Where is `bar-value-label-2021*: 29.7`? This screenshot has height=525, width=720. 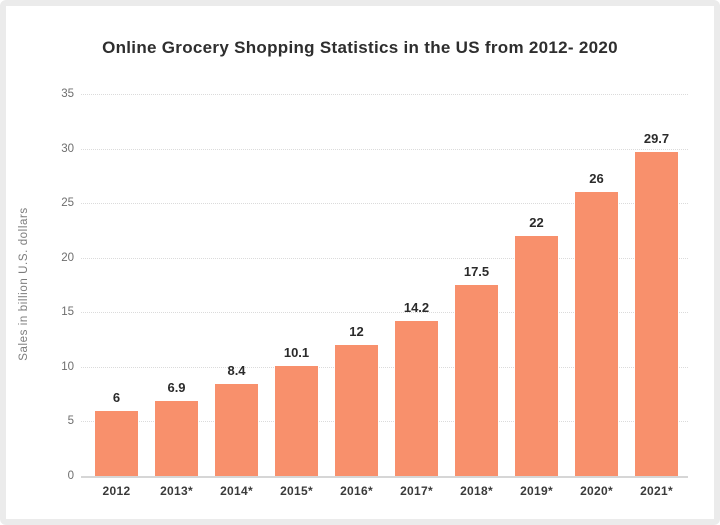
bar-value-label-2021*: 29.7 is located at coordinates (656, 138).